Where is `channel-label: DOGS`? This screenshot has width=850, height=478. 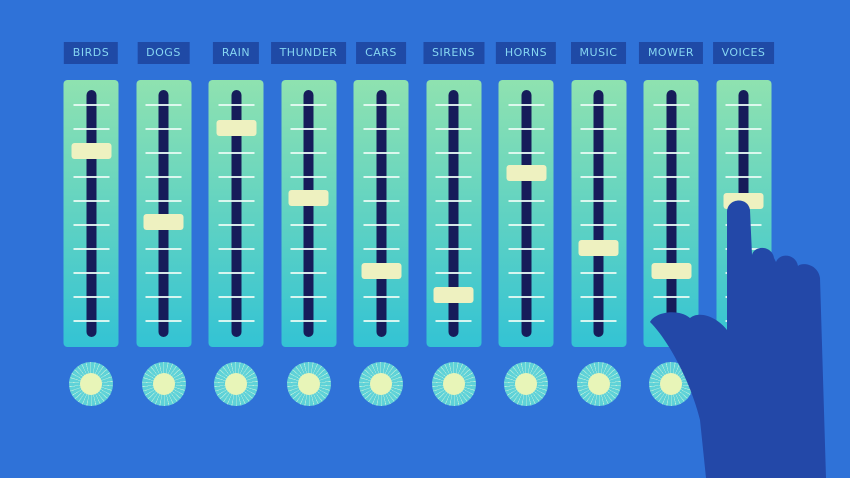 channel-label: DOGS is located at coordinates (163, 53).